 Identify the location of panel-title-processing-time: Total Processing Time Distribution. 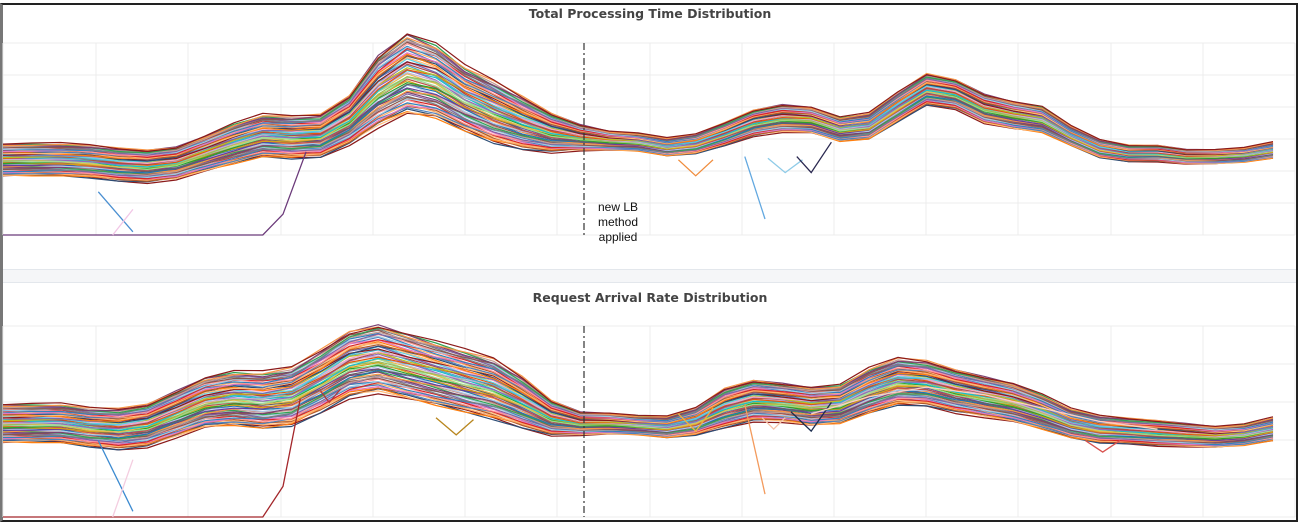
(650, 13).